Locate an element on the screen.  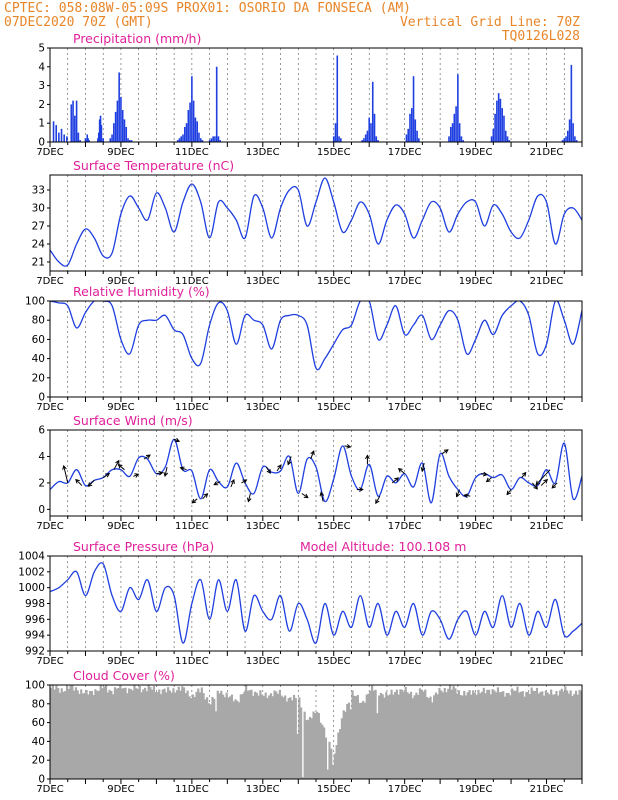
y-tick-label: 3 is located at coordinates (41, 86).